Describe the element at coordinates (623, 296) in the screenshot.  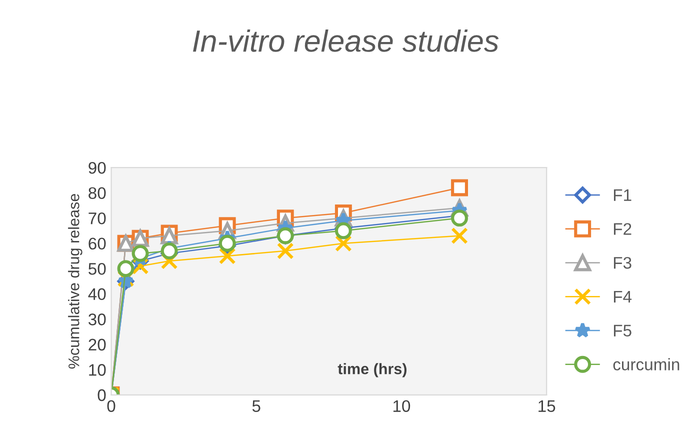
I see `legend-label: F4` at that location.